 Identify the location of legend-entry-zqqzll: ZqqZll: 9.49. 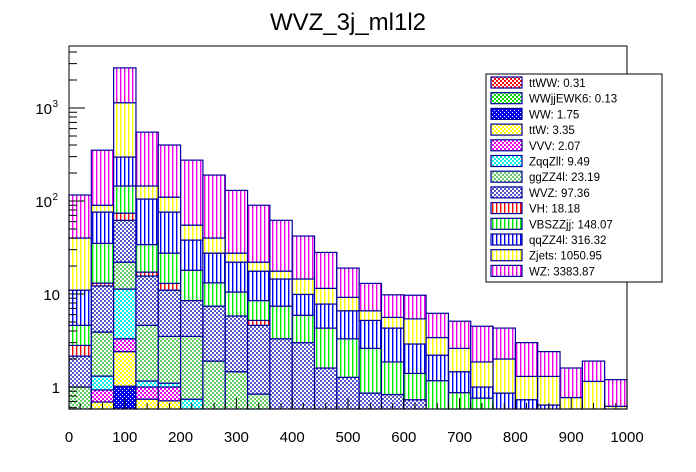
(559, 163).